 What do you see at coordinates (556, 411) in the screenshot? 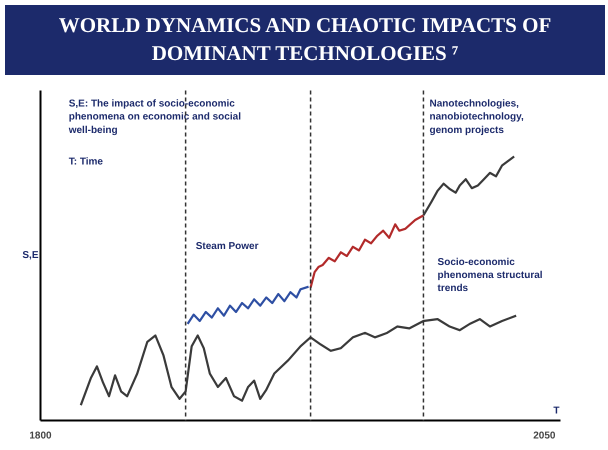
I see `x-axis-title: T` at bounding box center [556, 411].